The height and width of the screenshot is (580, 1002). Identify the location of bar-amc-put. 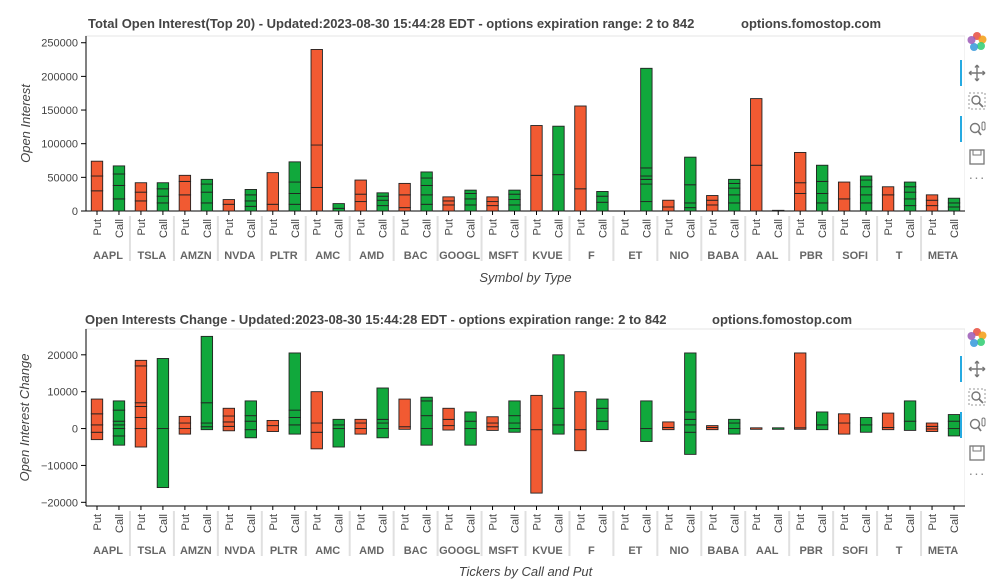
(316, 199).